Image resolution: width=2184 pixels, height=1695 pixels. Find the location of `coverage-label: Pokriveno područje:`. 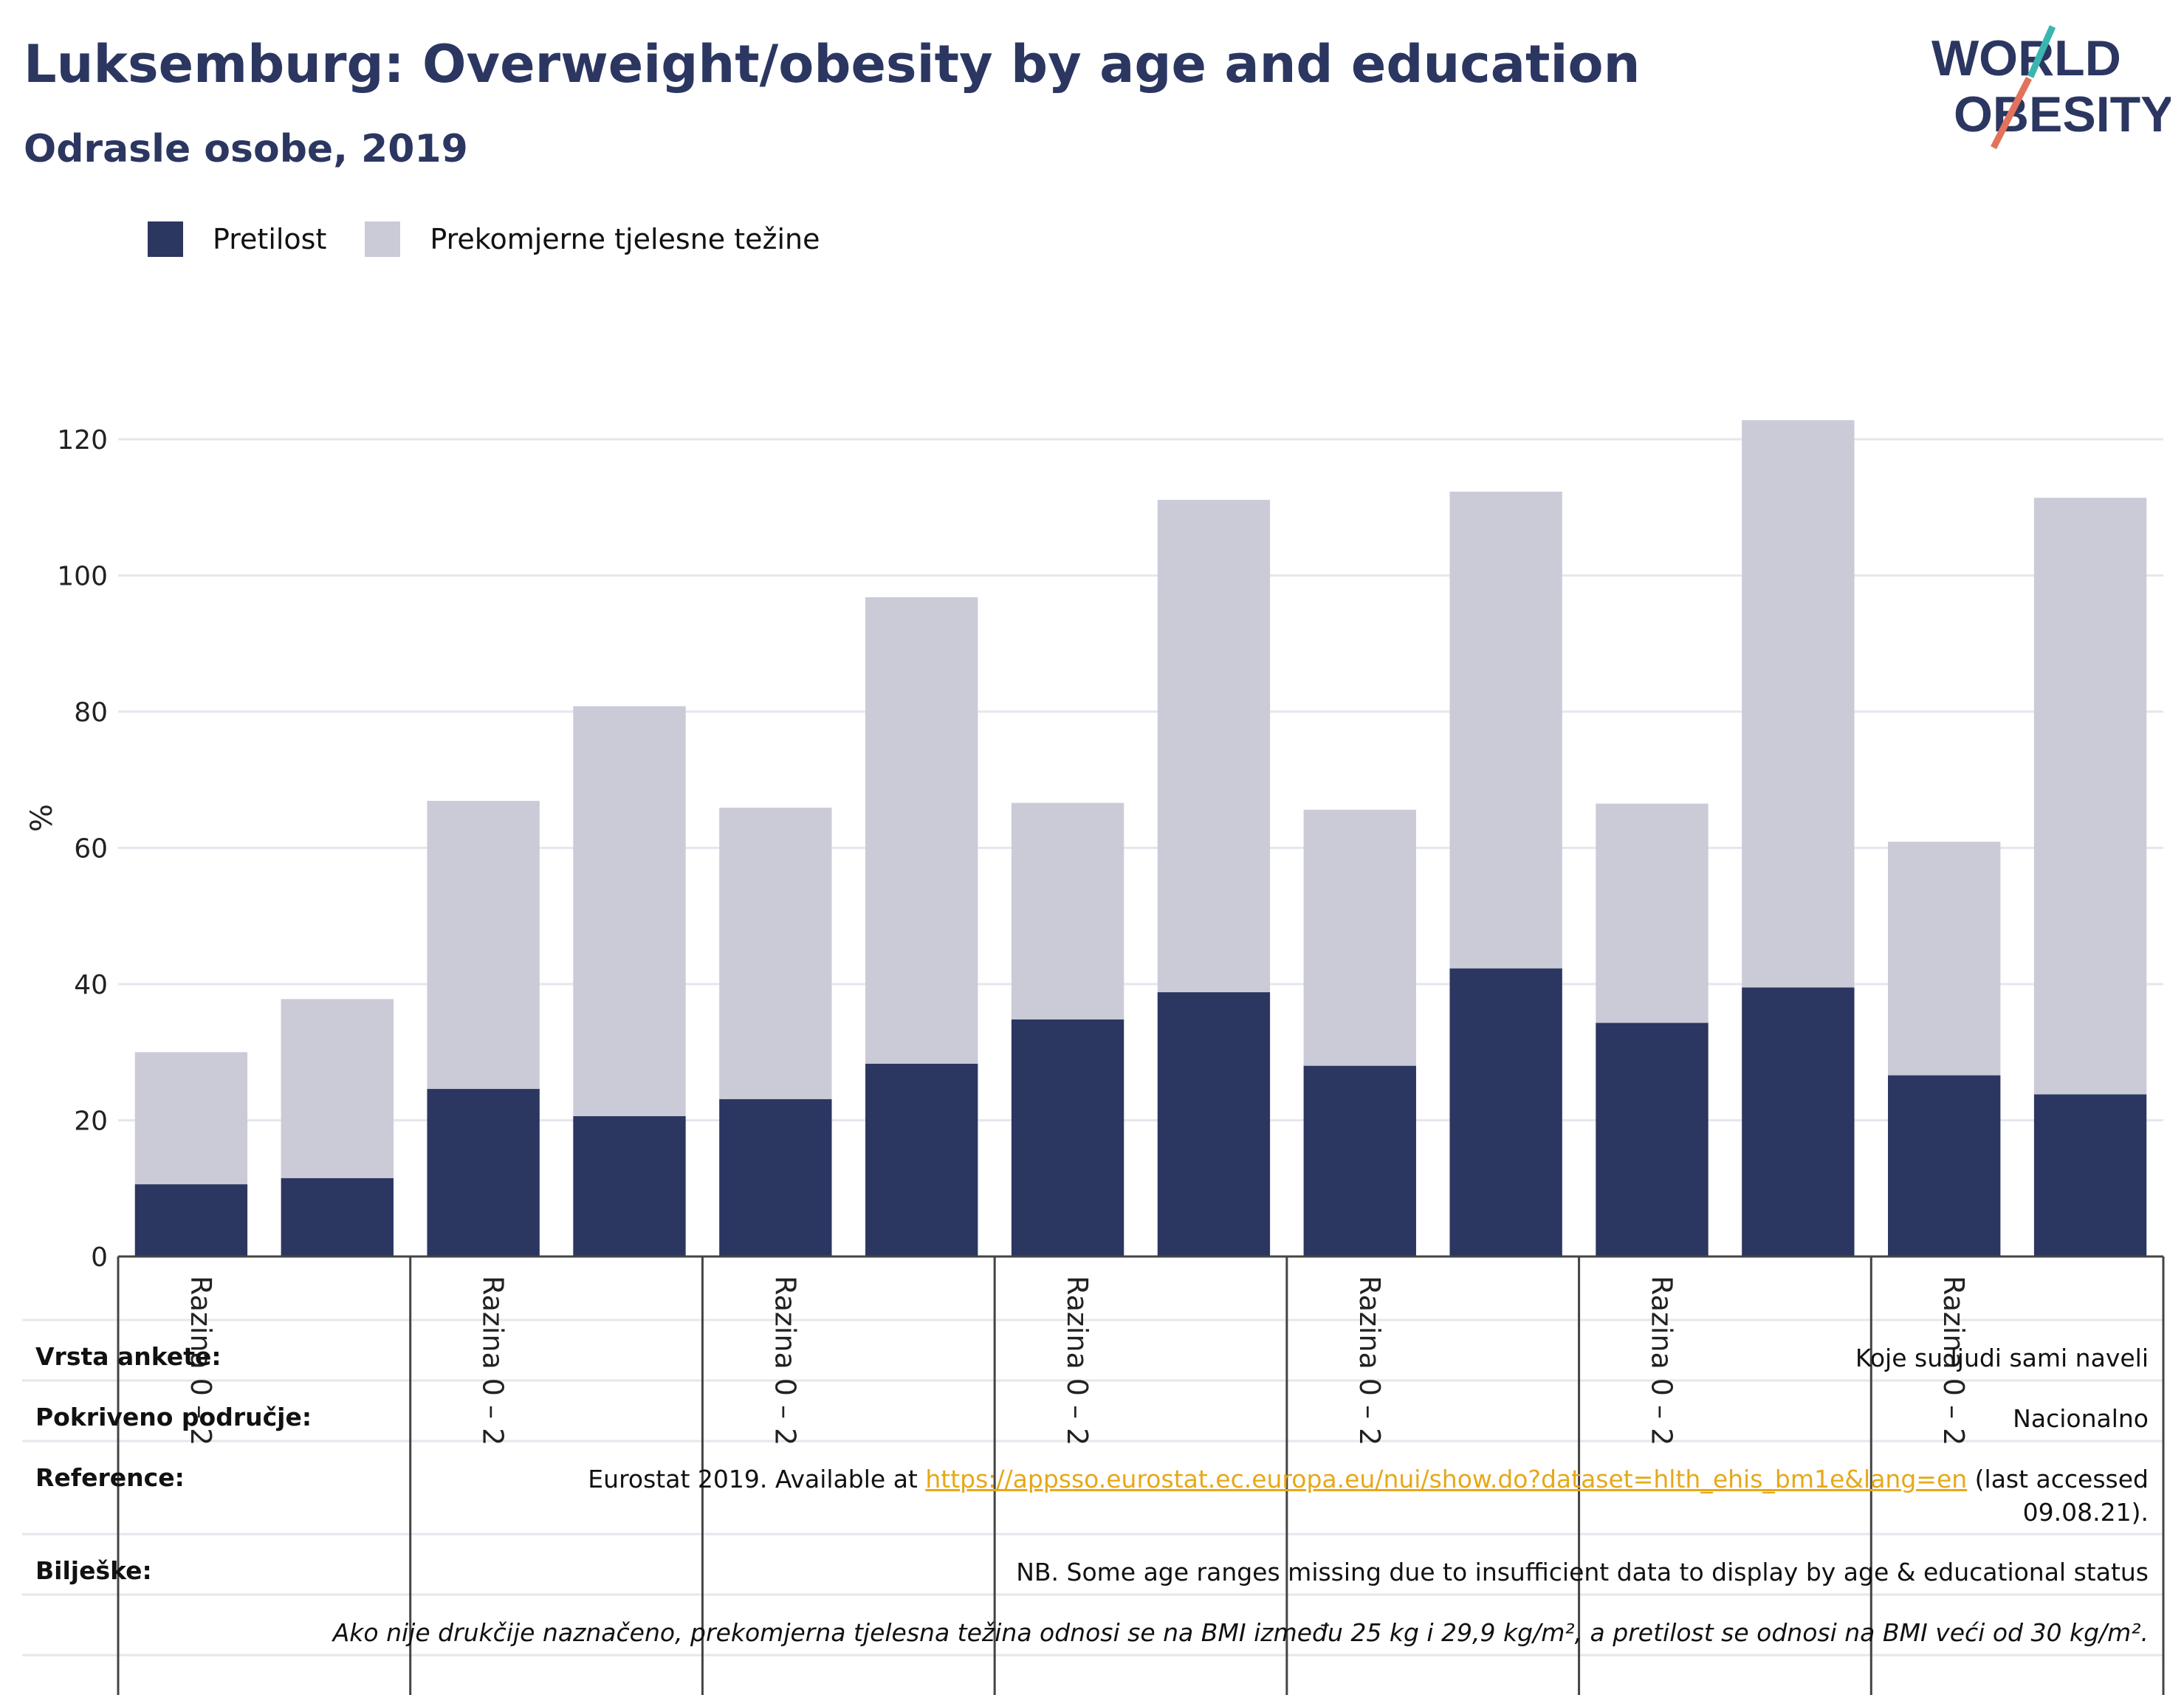

coverage-label: Pokriveno područje: is located at coordinates (174, 1417).